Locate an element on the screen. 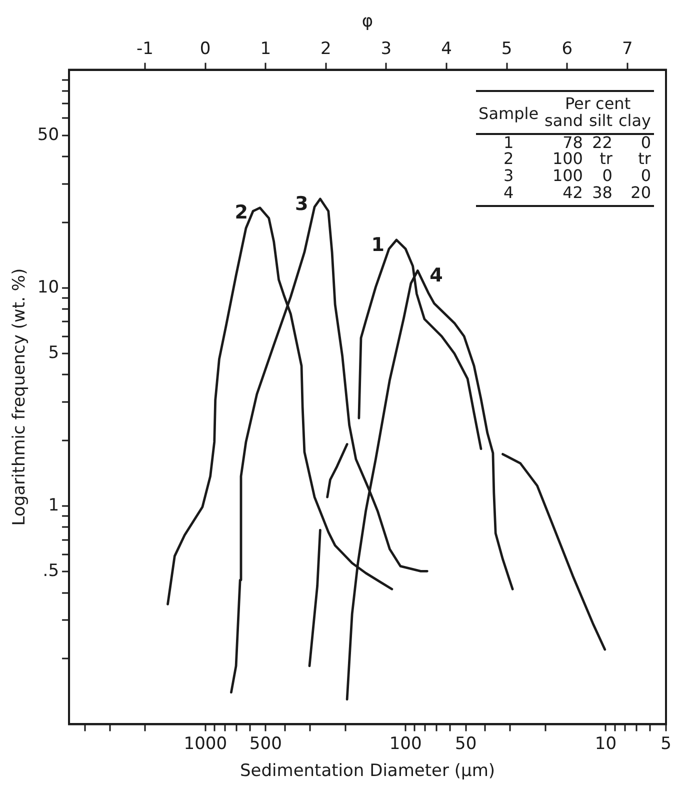  series-label: 2 is located at coordinates (241, 213).